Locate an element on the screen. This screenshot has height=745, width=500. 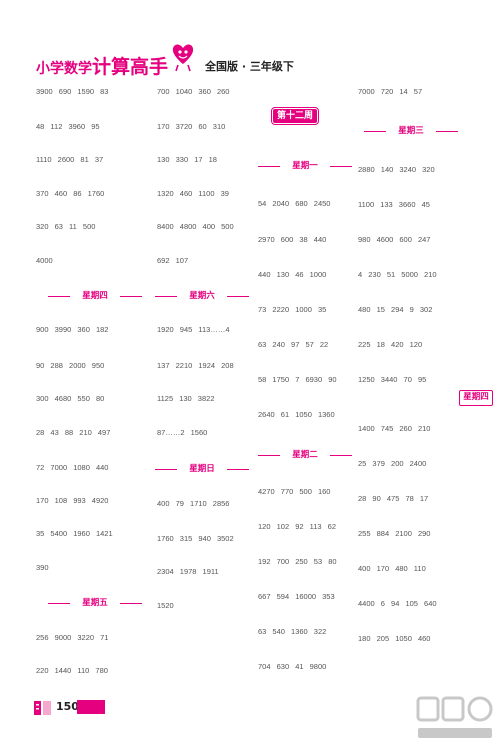
problem-row: 2880 140 3240 320 is located at coordinates (396, 169).